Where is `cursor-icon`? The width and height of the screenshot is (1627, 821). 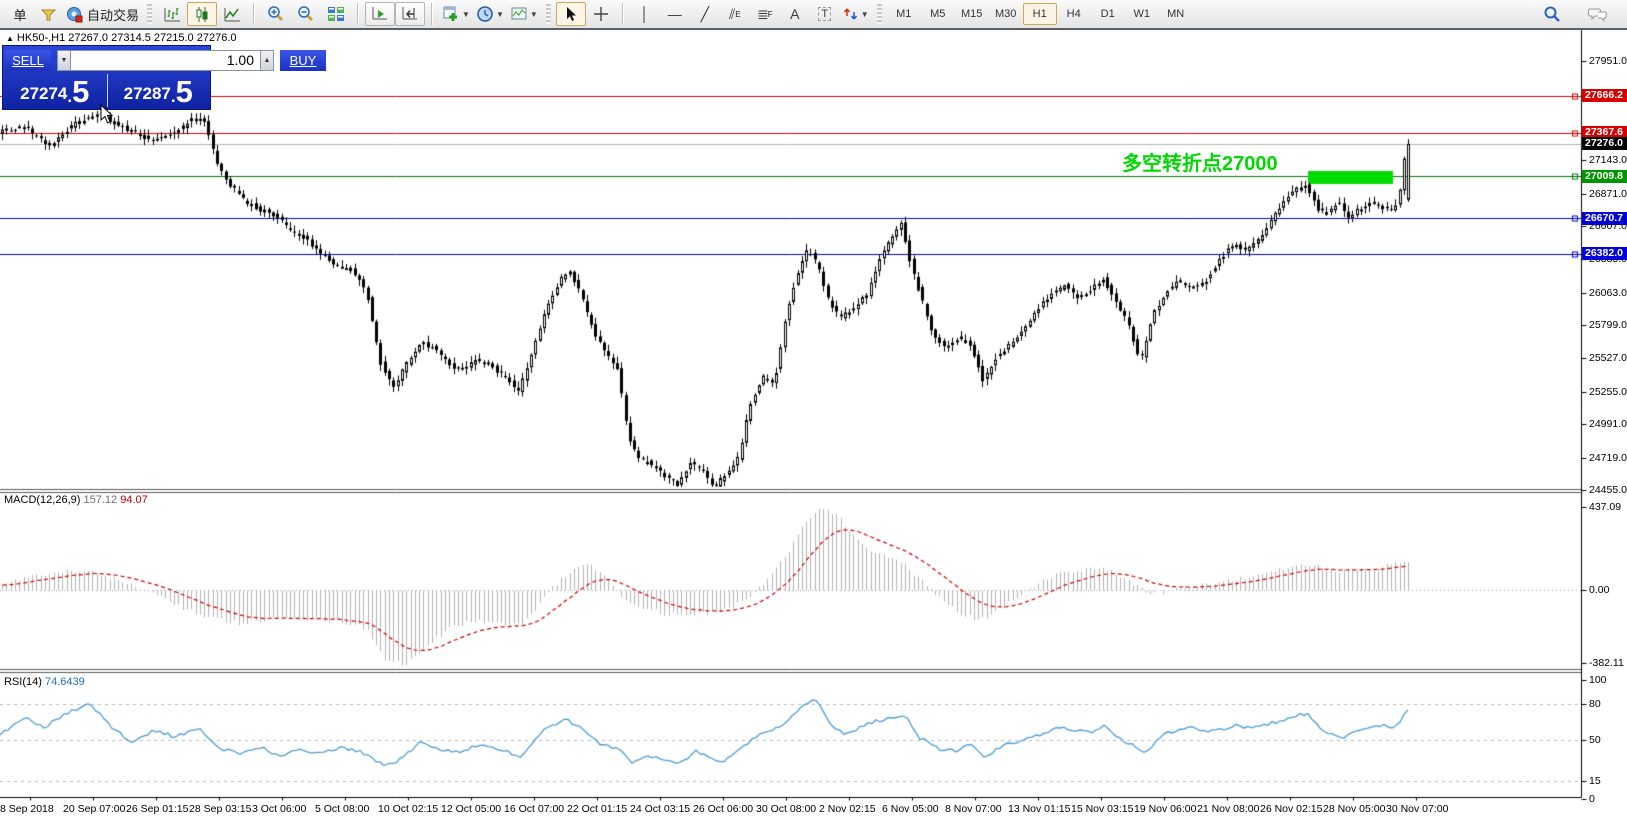 cursor-icon is located at coordinates (571, 14).